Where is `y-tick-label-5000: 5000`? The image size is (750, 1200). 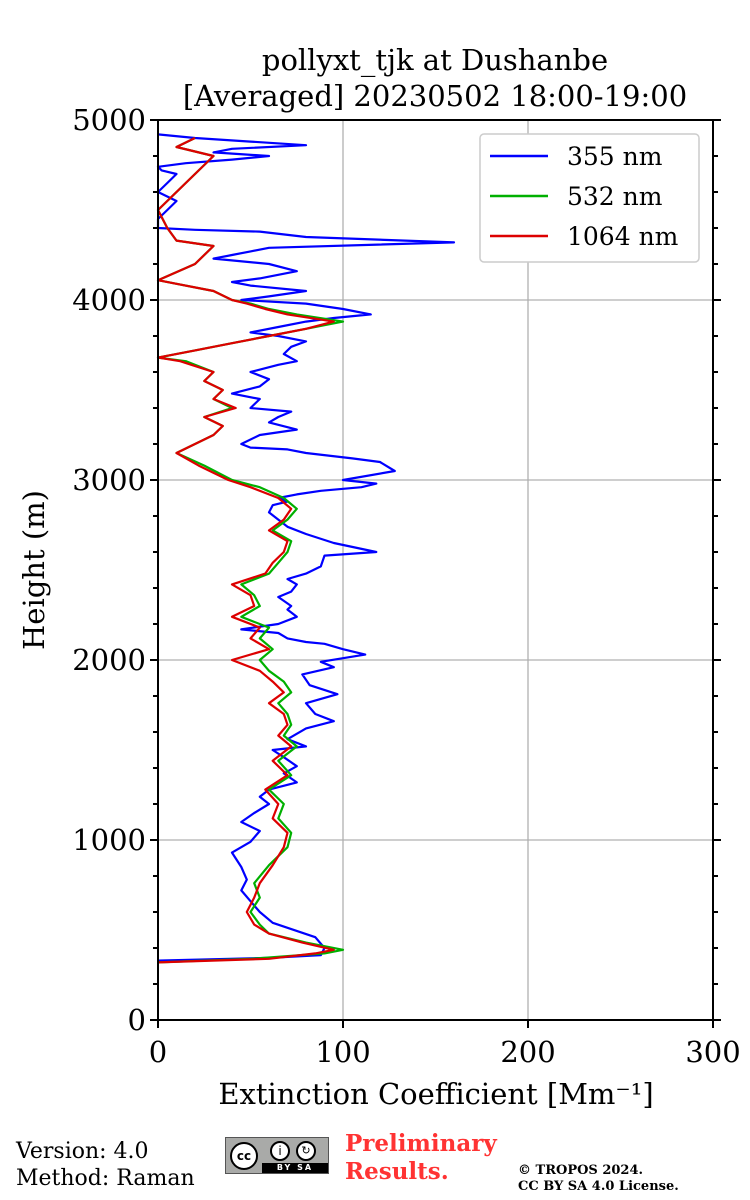
y-tick-label-5000: 5000 is located at coordinates (109, 120).